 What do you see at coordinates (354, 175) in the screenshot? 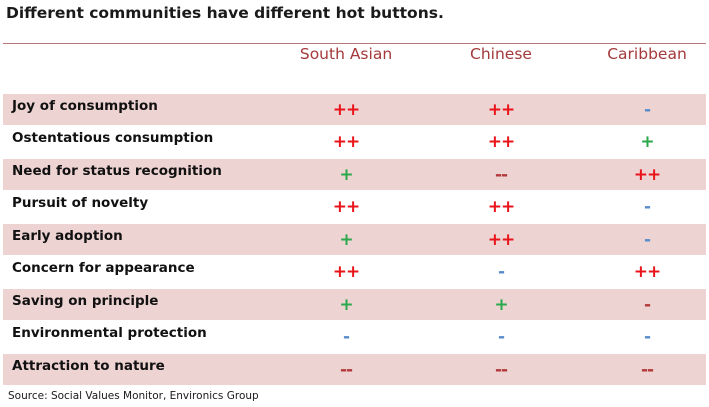
I see `table-row: Need for status recognition + -- ++` at bounding box center [354, 175].